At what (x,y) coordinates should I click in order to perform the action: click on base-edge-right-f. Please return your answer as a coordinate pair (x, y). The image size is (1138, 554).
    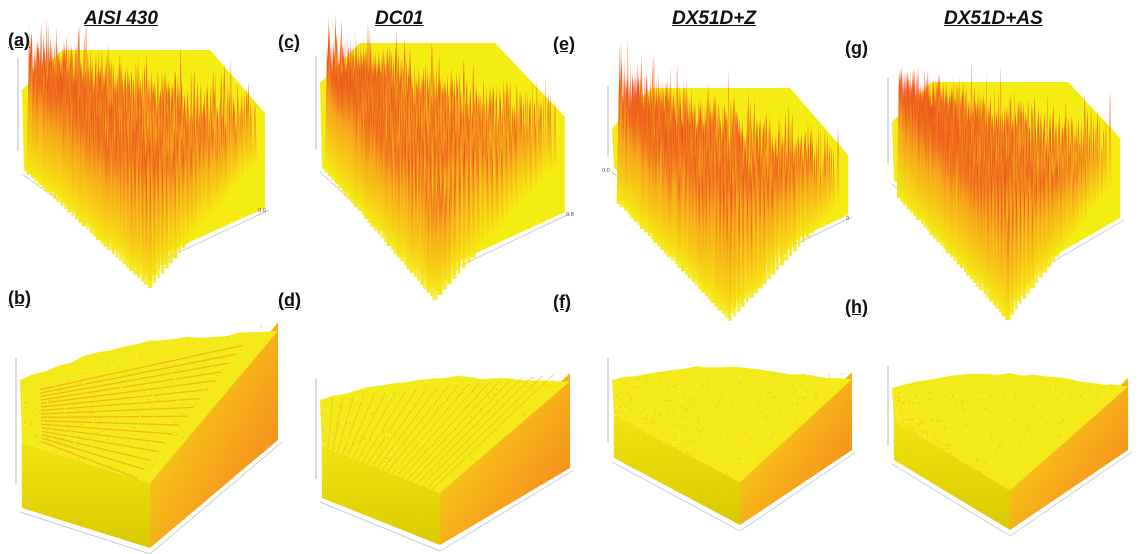
    Looking at the image, I should click on (798, 491).